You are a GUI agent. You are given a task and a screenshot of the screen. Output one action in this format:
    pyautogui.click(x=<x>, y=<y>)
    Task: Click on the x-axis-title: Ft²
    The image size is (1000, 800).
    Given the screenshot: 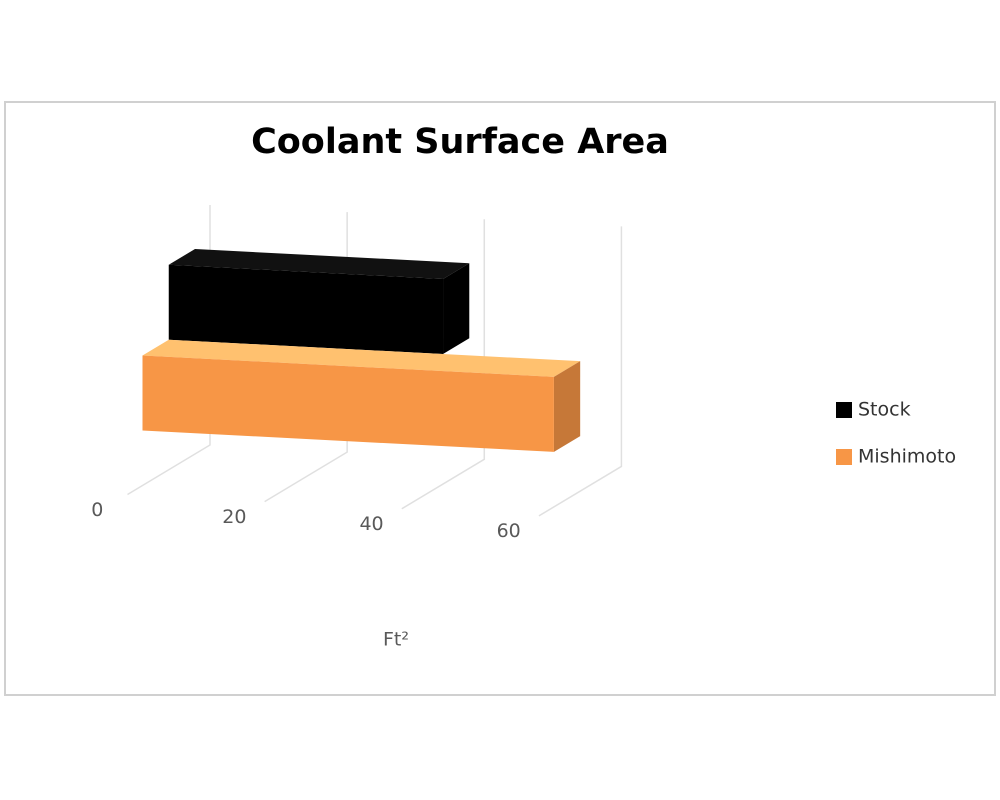 What is the action you would take?
    pyautogui.click(x=396, y=640)
    